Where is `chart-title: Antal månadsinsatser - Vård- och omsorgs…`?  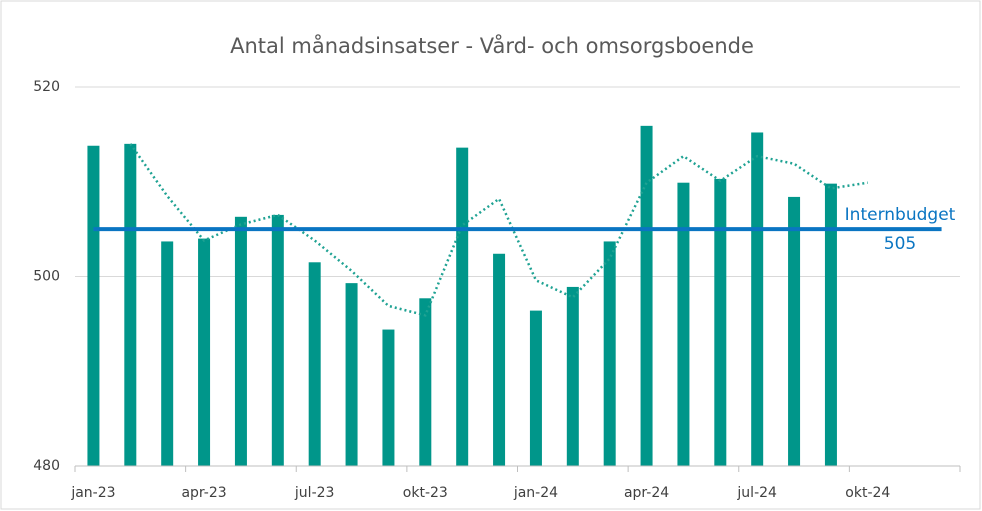 chart-title: Antal månadsinsatser - Vård- och omsorgs… is located at coordinates (492, 45).